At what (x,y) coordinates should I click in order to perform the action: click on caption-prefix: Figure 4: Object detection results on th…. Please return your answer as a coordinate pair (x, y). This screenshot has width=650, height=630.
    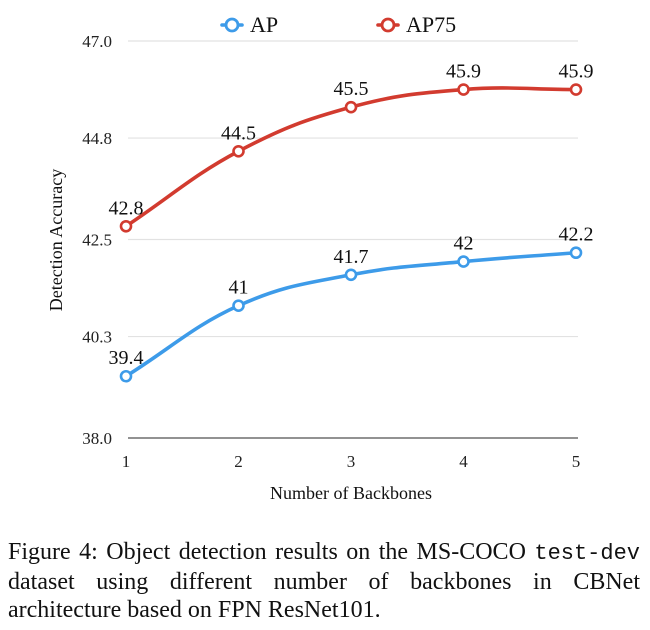
    Looking at the image, I should click on (271, 552).